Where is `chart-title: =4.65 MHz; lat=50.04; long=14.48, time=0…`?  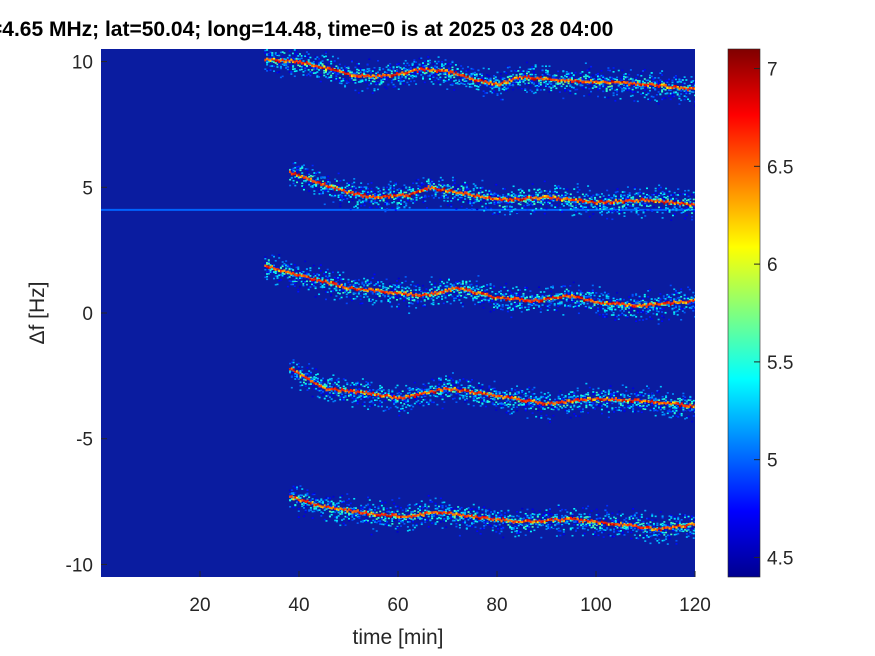 chart-title: =4.65 MHz; lat=50.04; long=14.48, time=0… is located at coordinates (307, 29).